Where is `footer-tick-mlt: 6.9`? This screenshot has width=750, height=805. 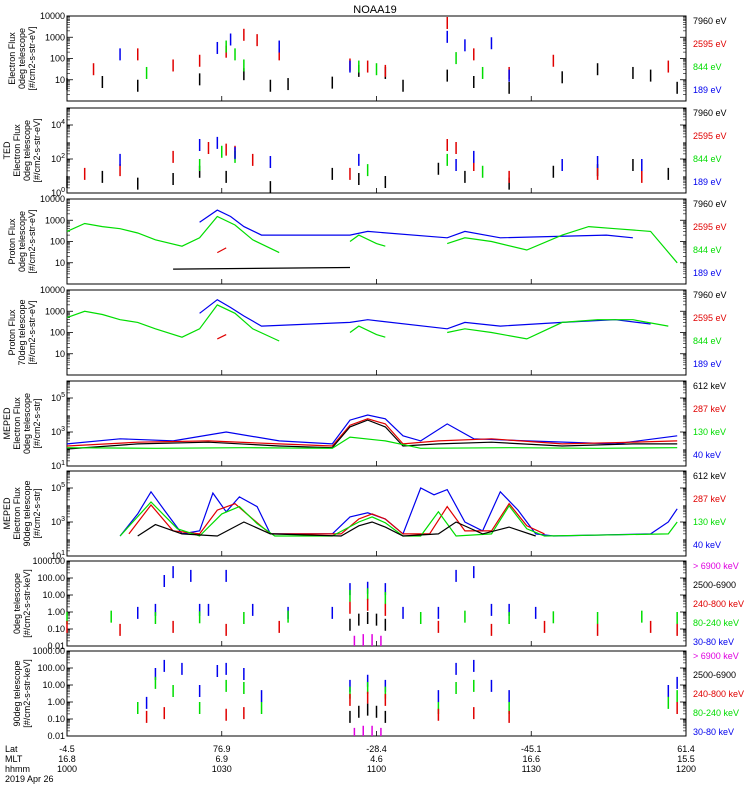 footer-tick-mlt: 6.9 is located at coordinates (221, 759).